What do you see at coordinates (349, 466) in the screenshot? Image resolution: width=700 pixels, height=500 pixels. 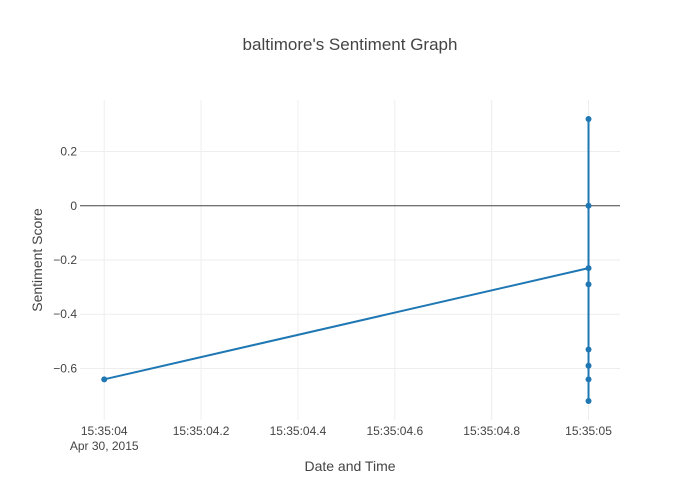 I see `x-axis-title: Date and Time` at bounding box center [349, 466].